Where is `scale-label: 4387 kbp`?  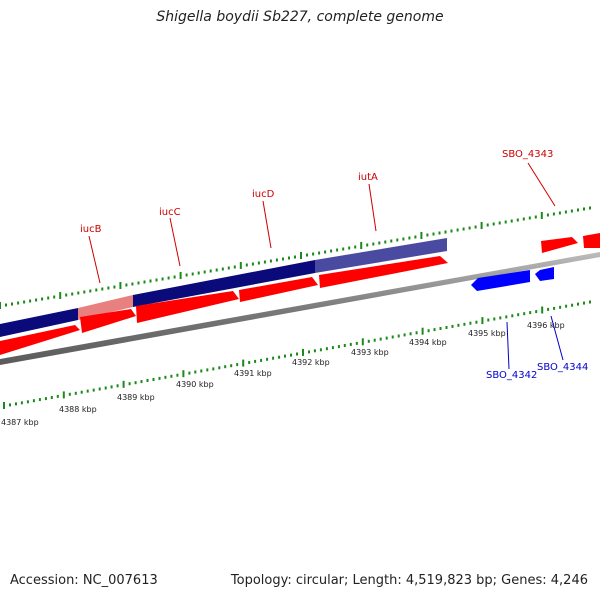
scale-label: 4387 kbp is located at coordinates (20, 422).